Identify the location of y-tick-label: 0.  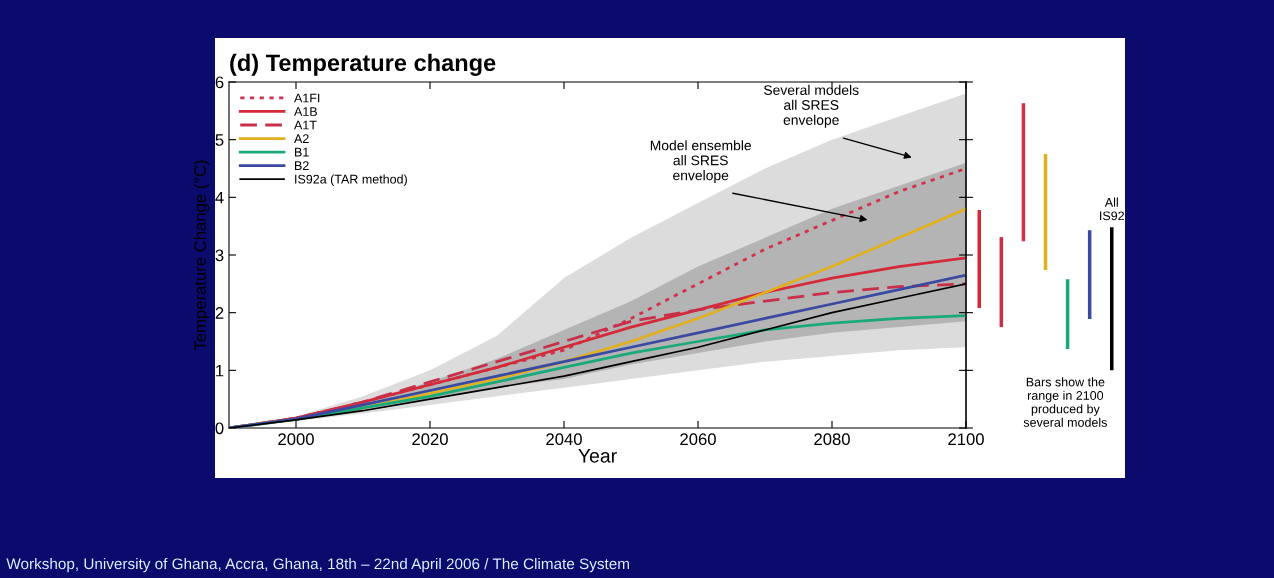
(219, 428).